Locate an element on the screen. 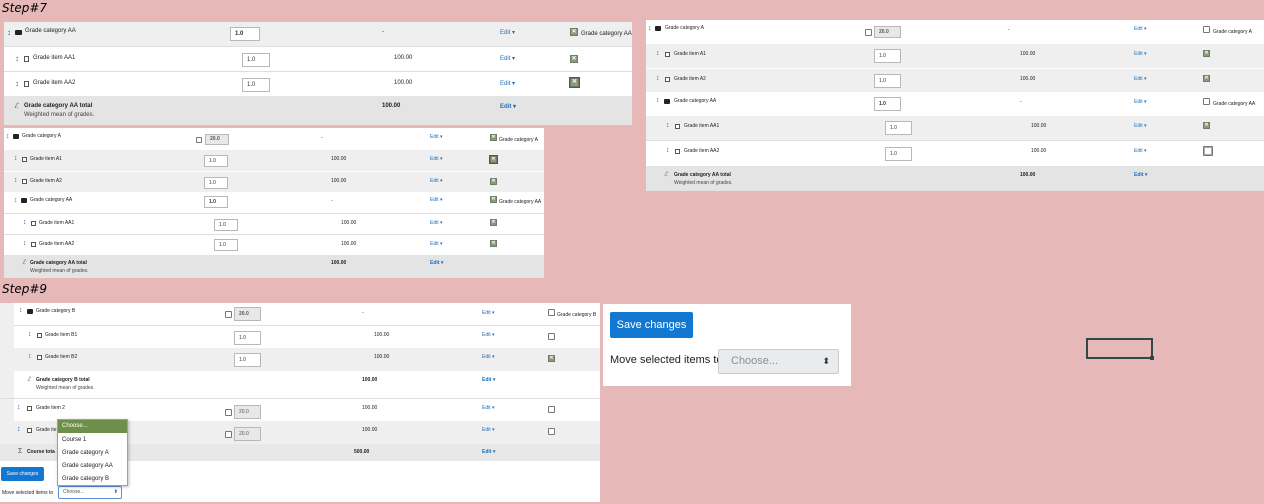 The width and height of the screenshot is (1264, 504). aggregation-label: Weighted mean of grades. is located at coordinates (703, 183).